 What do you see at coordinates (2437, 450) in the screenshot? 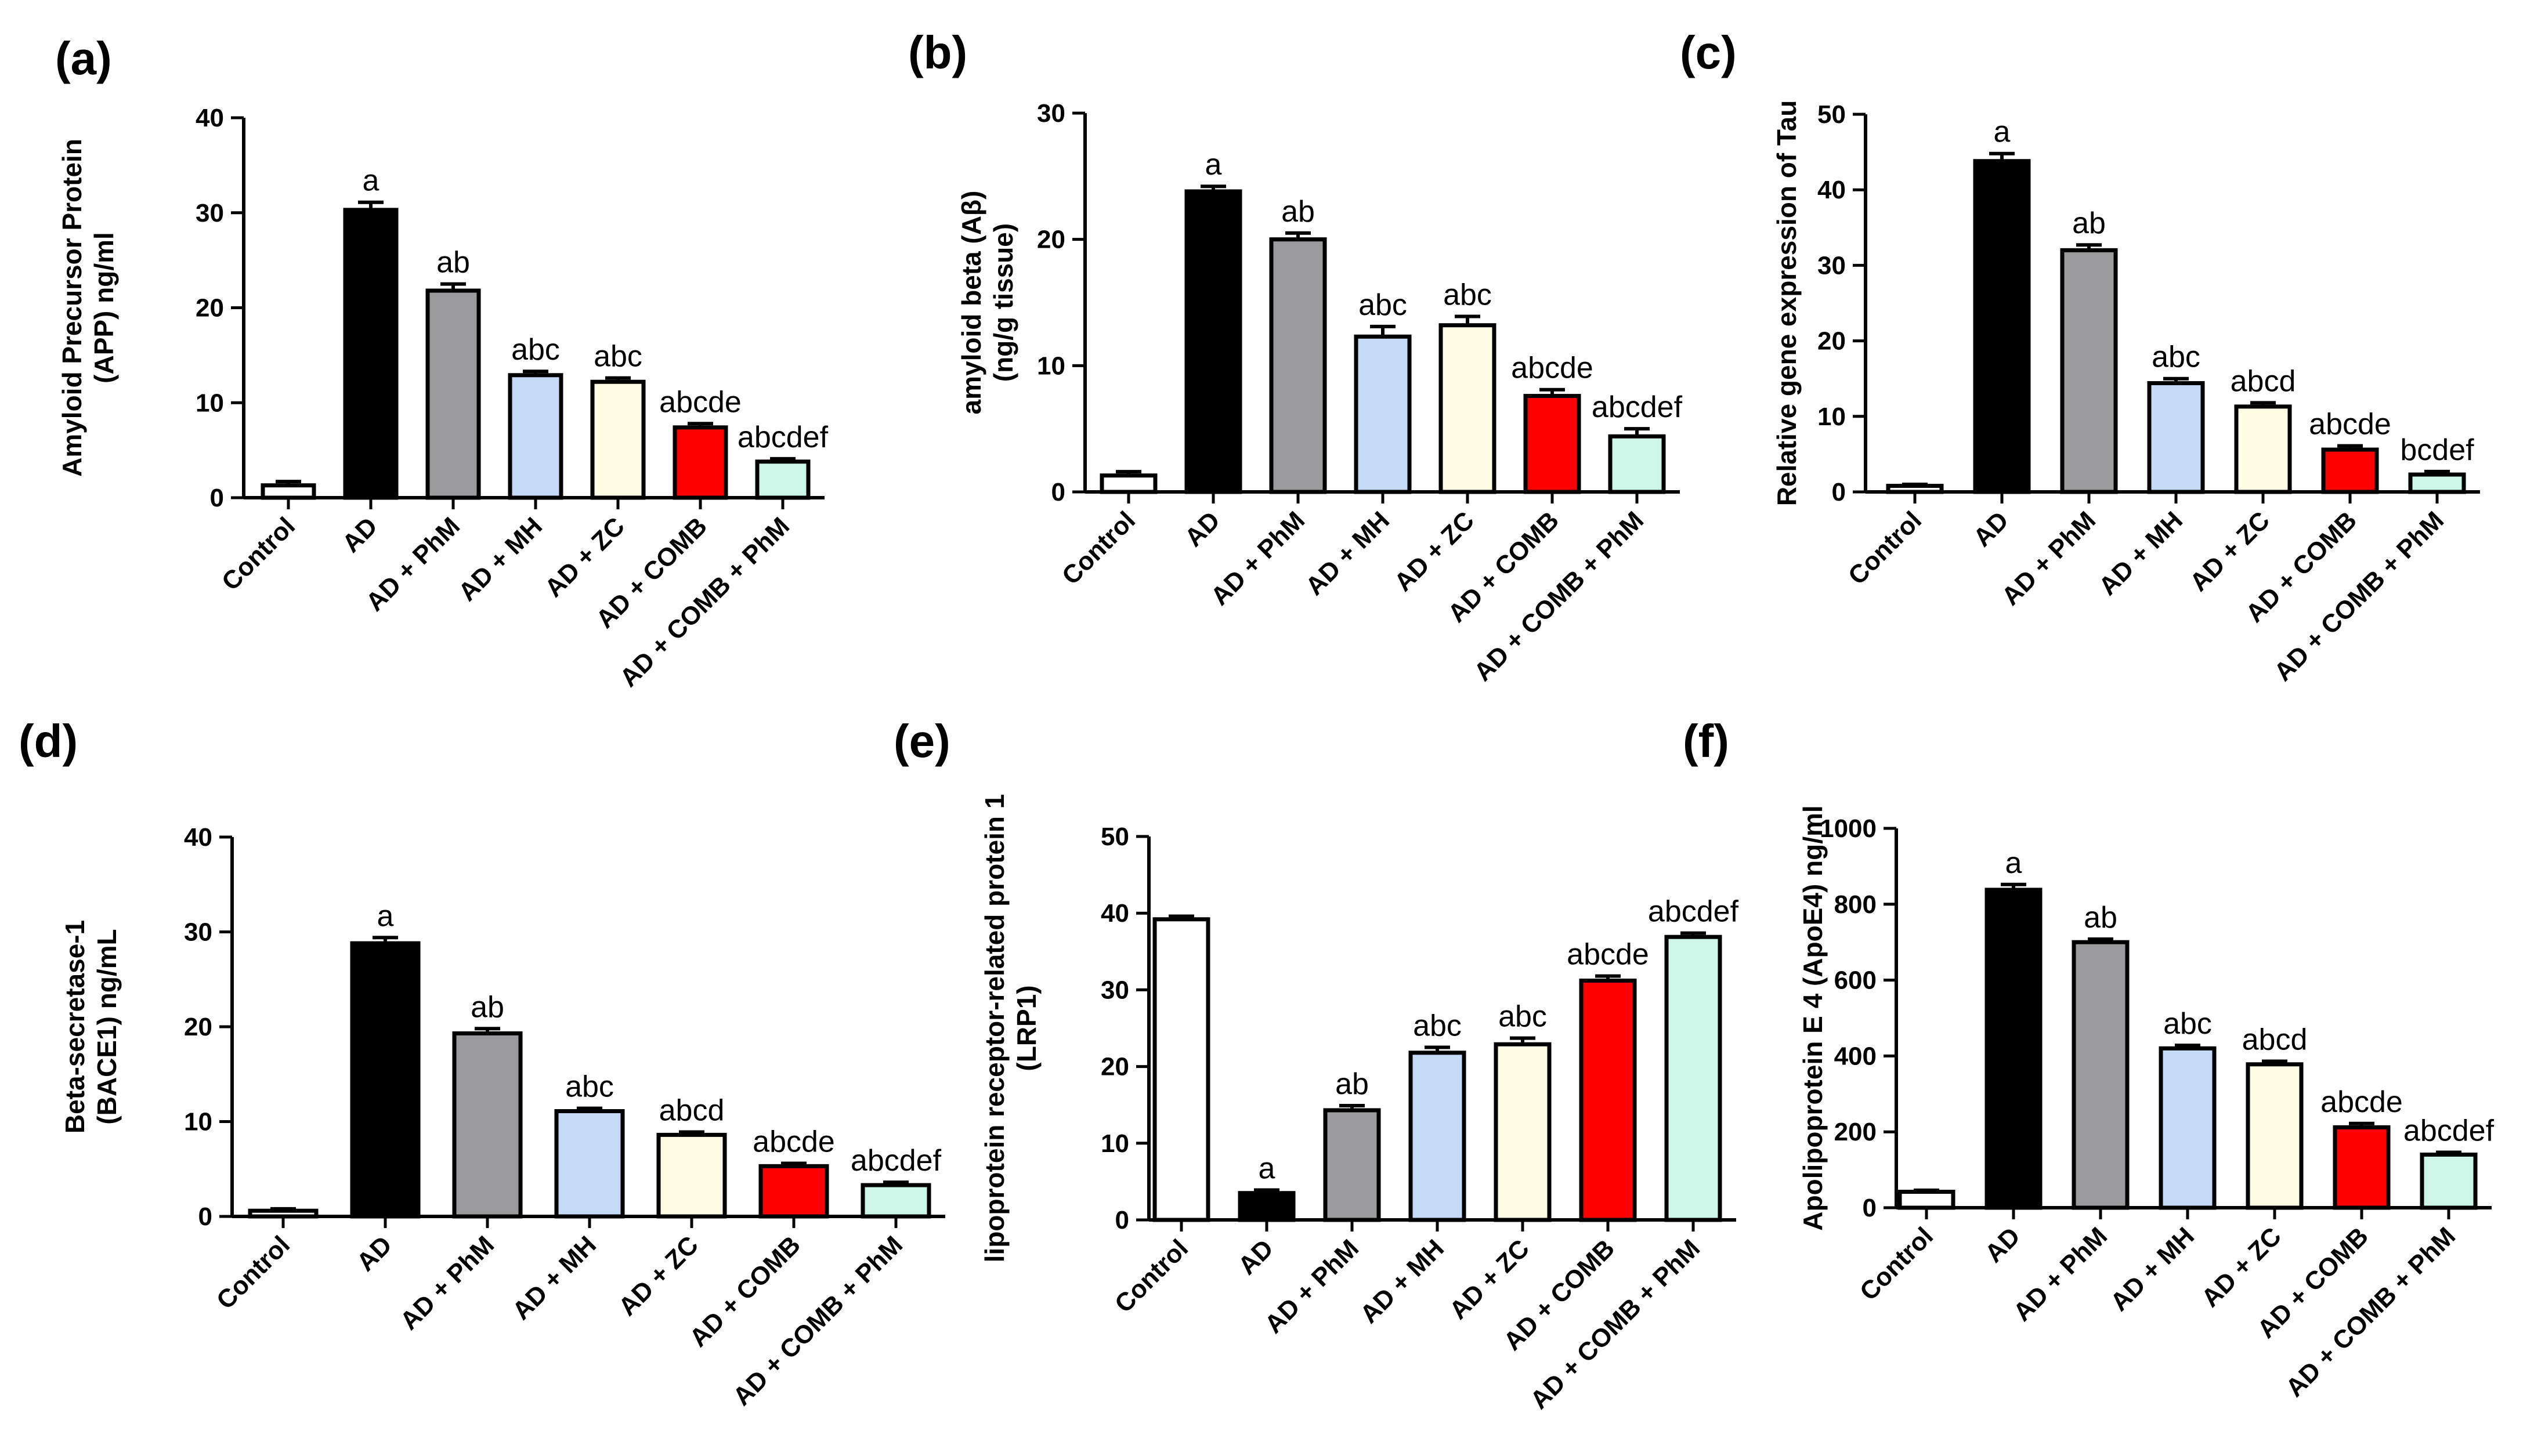
I see `significance-label: bcdef` at bounding box center [2437, 450].